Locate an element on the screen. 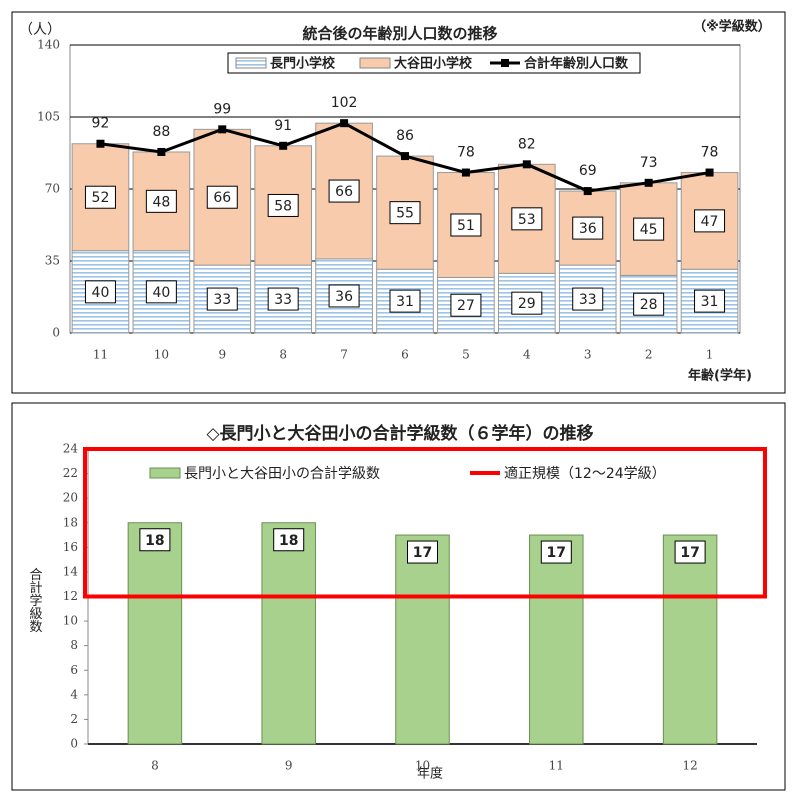 The height and width of the screenshot is (800, 800). data-label: 53 is located at coordinates (527, 220).